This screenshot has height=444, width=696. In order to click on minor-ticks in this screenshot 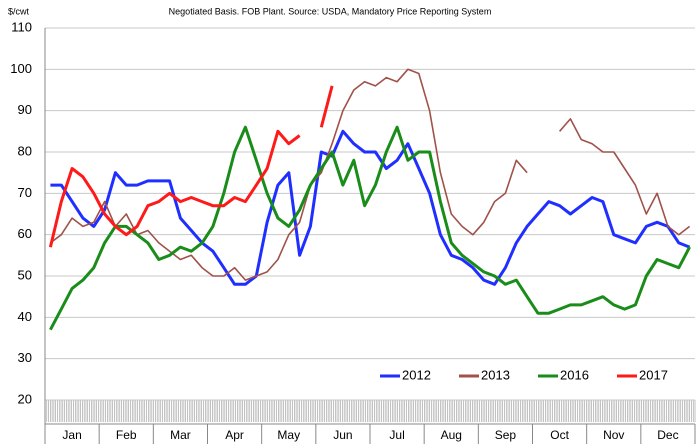, I will do `click(370, 411)`.